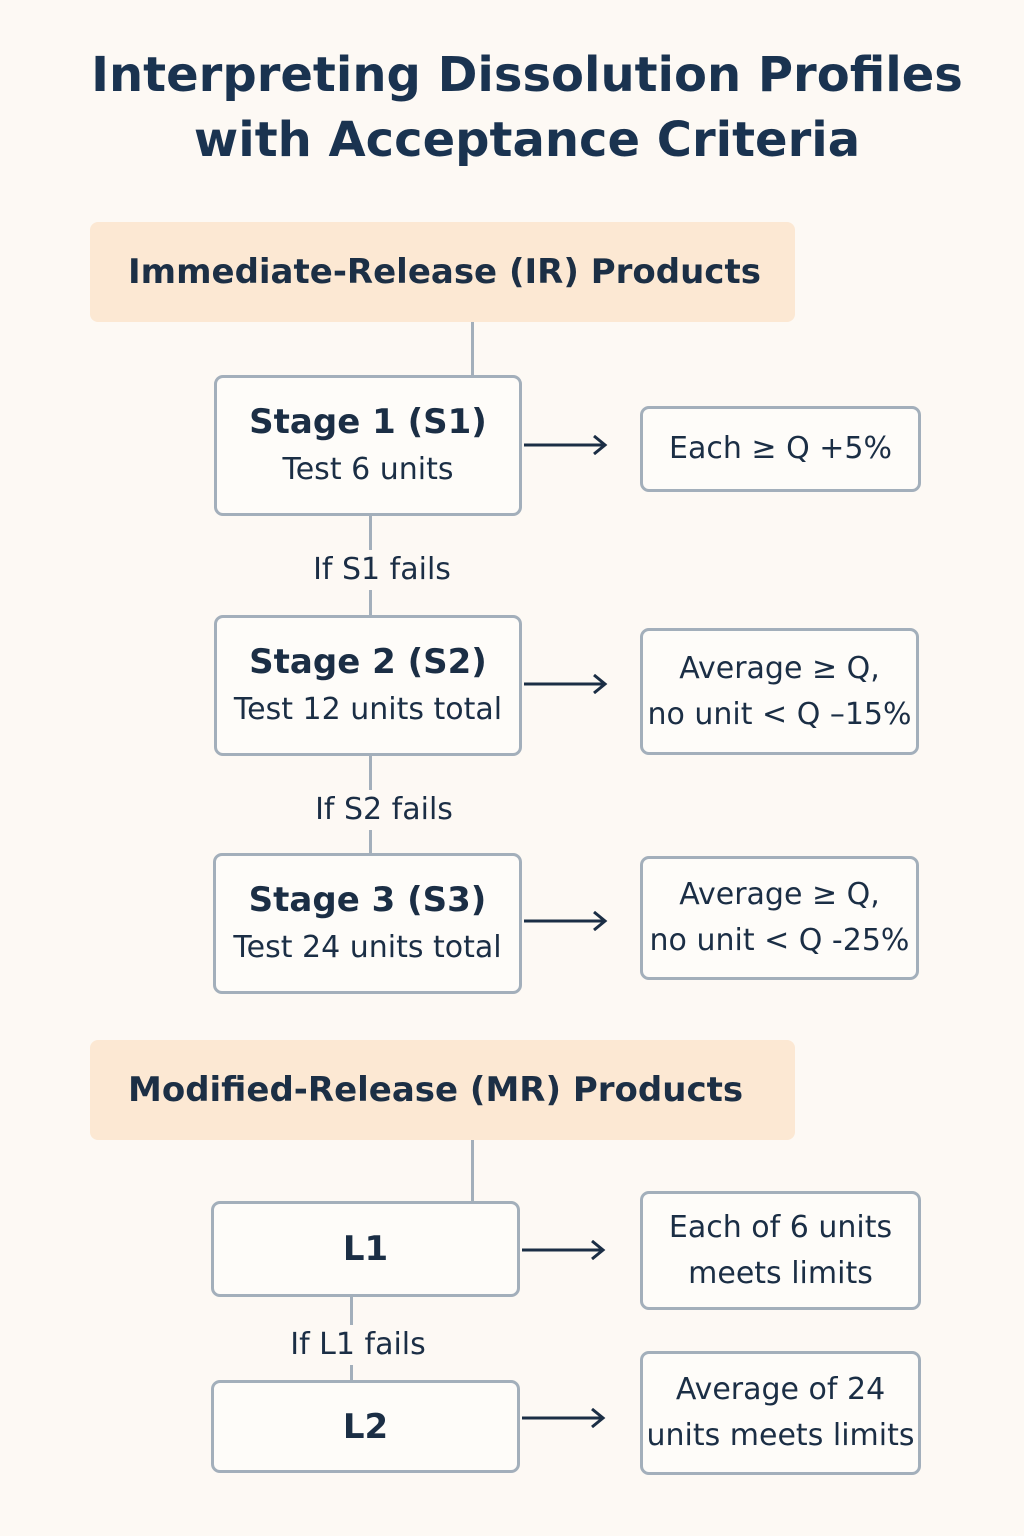 The height and width of the screenshot is (1536, 1024). I want to click on transition-label: If L1 fails, so click(358, 1345).